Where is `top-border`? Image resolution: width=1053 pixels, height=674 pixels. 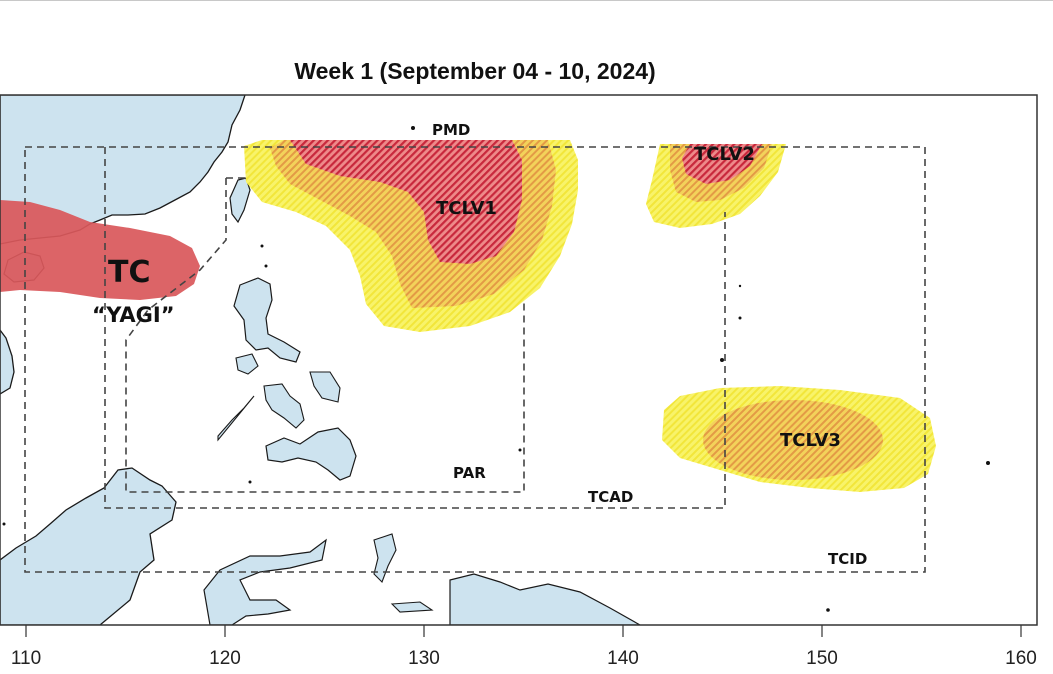
top-border is located at coordinates (526, 0).